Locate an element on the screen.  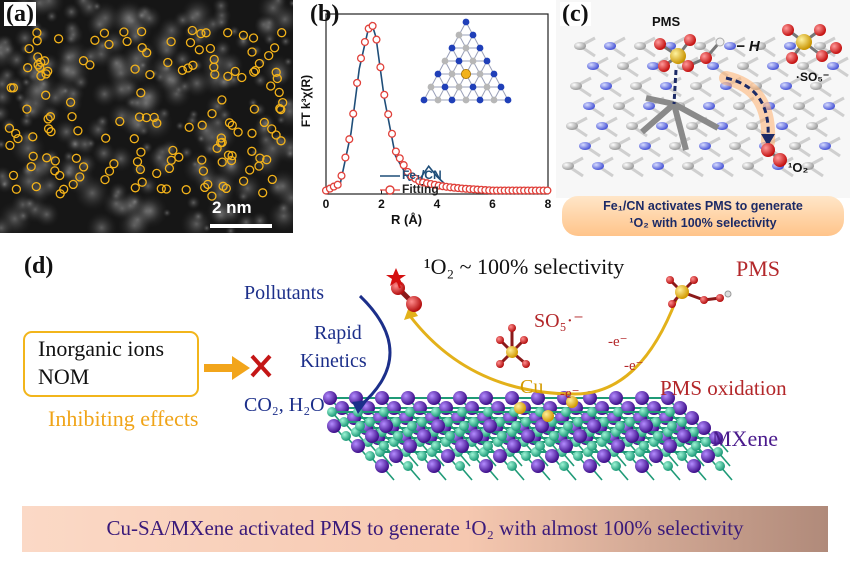
singlet-oxygen-label: ¹O₂ is located at coordinates (798, 167).